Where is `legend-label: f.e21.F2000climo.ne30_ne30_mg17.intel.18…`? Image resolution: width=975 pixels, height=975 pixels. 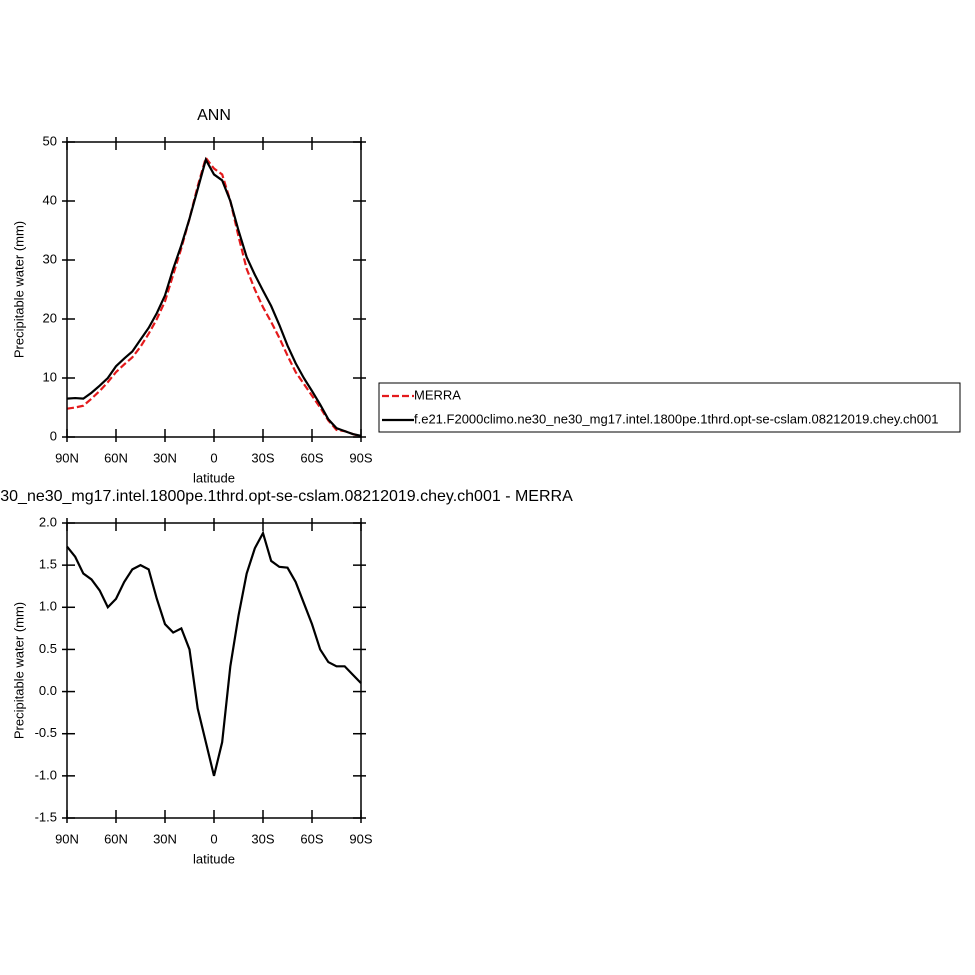 legend-label: f.e21.F2000climo.ne30_ne30_mg17.intel.18… is located at coordinates (676, 418).